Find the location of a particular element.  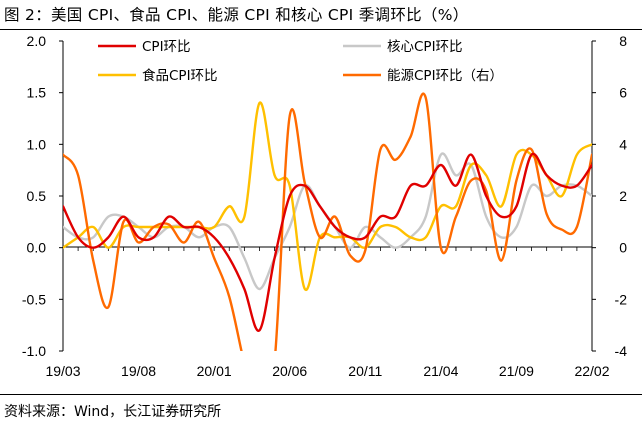

left-tick-label: 1.0 is located at coordinates (37, 144).